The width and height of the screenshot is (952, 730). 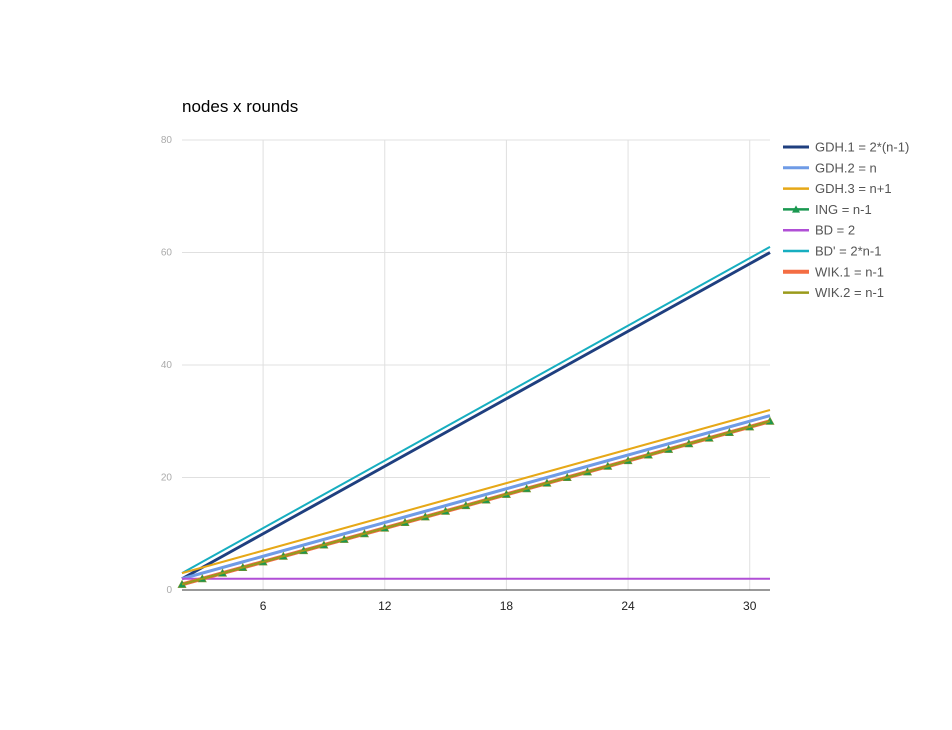 What do you see at coordinates (849, 292) in the screenshot?
I see `legend-label: WIK.2 = n-1` at bounding box center [849, 292].